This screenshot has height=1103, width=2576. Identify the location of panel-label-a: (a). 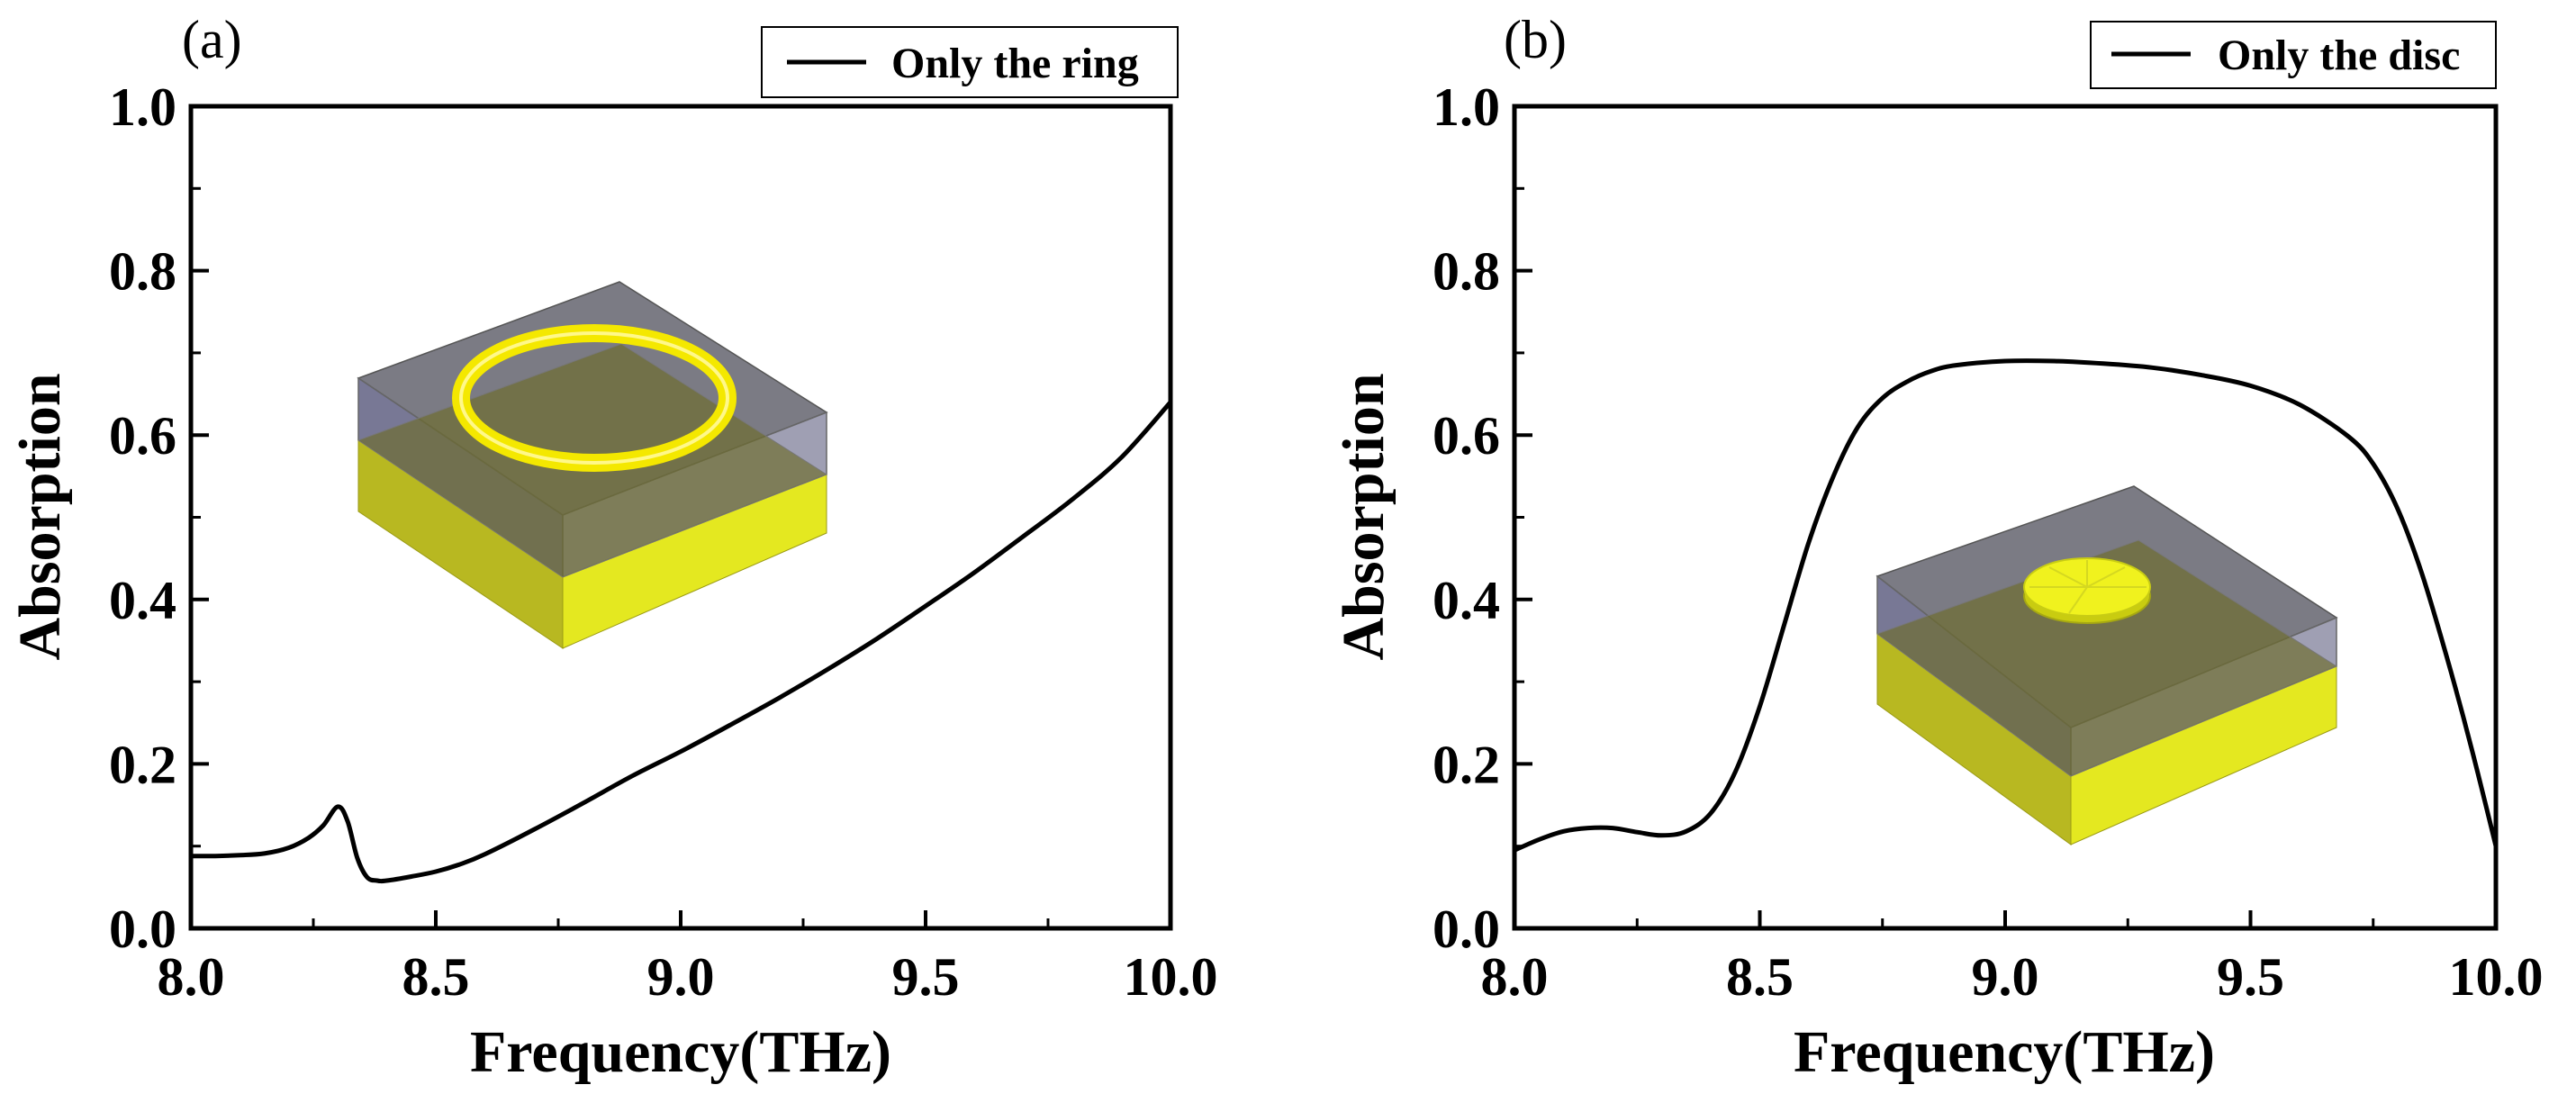
(212, 39).